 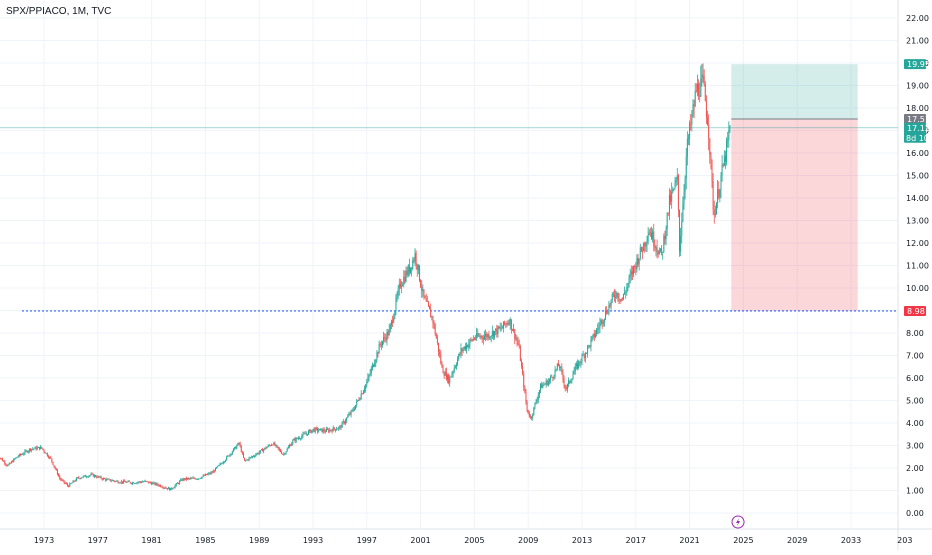 What do you see at coordinates (918, 128) in the screenshot?
I see `current-price-tag: 17.12` at bounding box center [918, 128].